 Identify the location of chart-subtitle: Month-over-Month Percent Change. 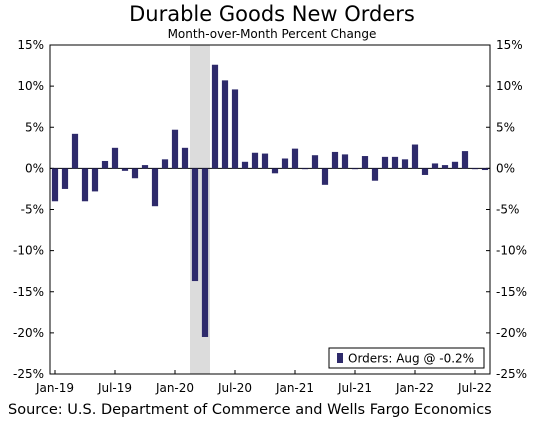
(272, 34).